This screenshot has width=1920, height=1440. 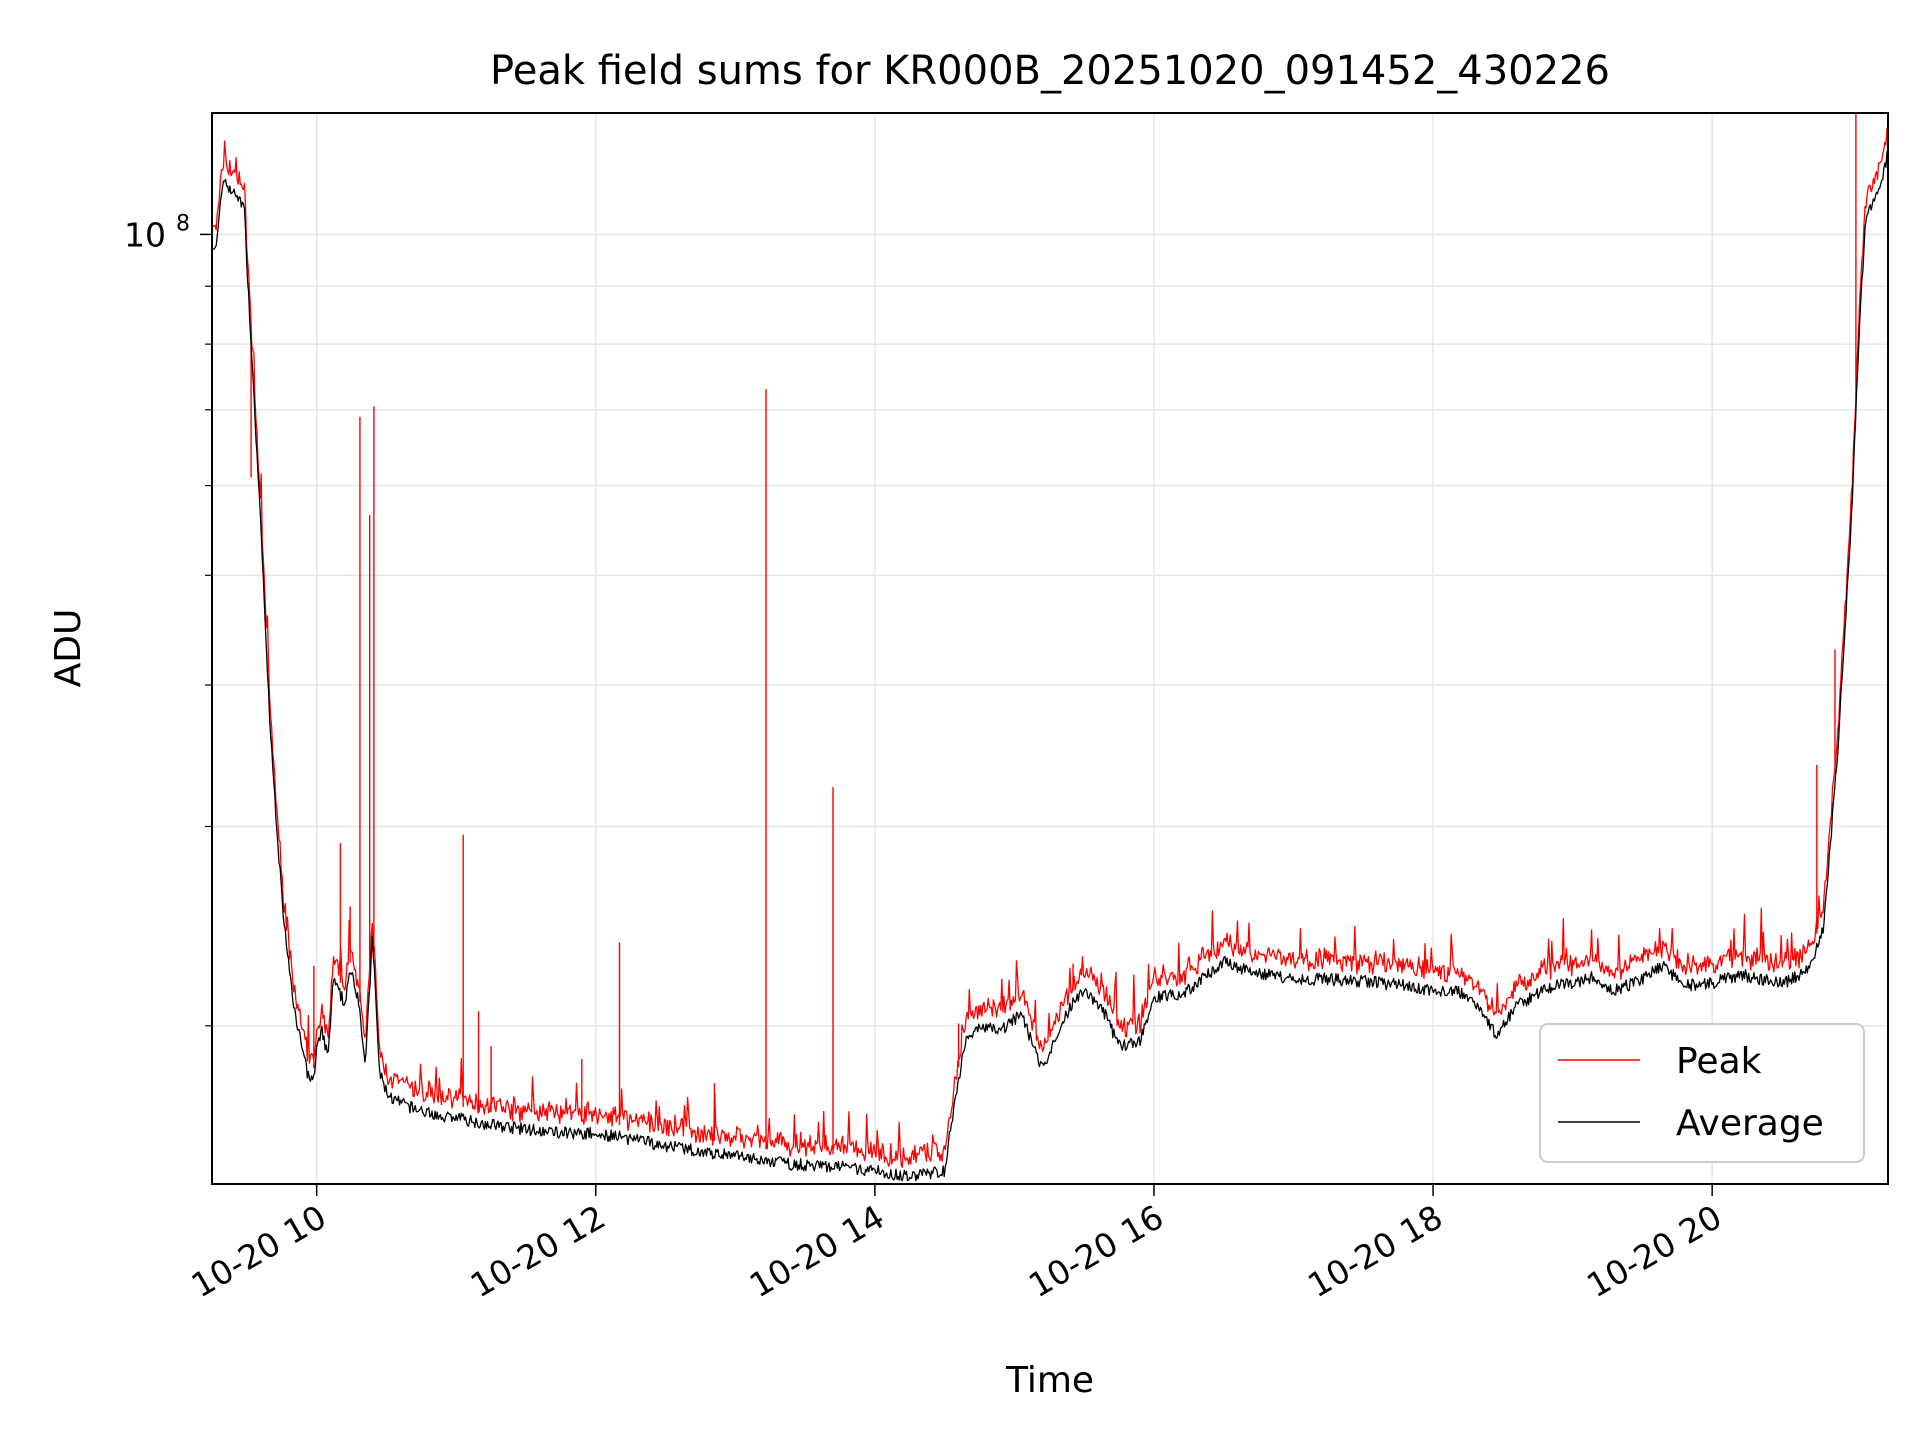 I want to click on y-tick-exponent: 8, so click(x=183, y=223).